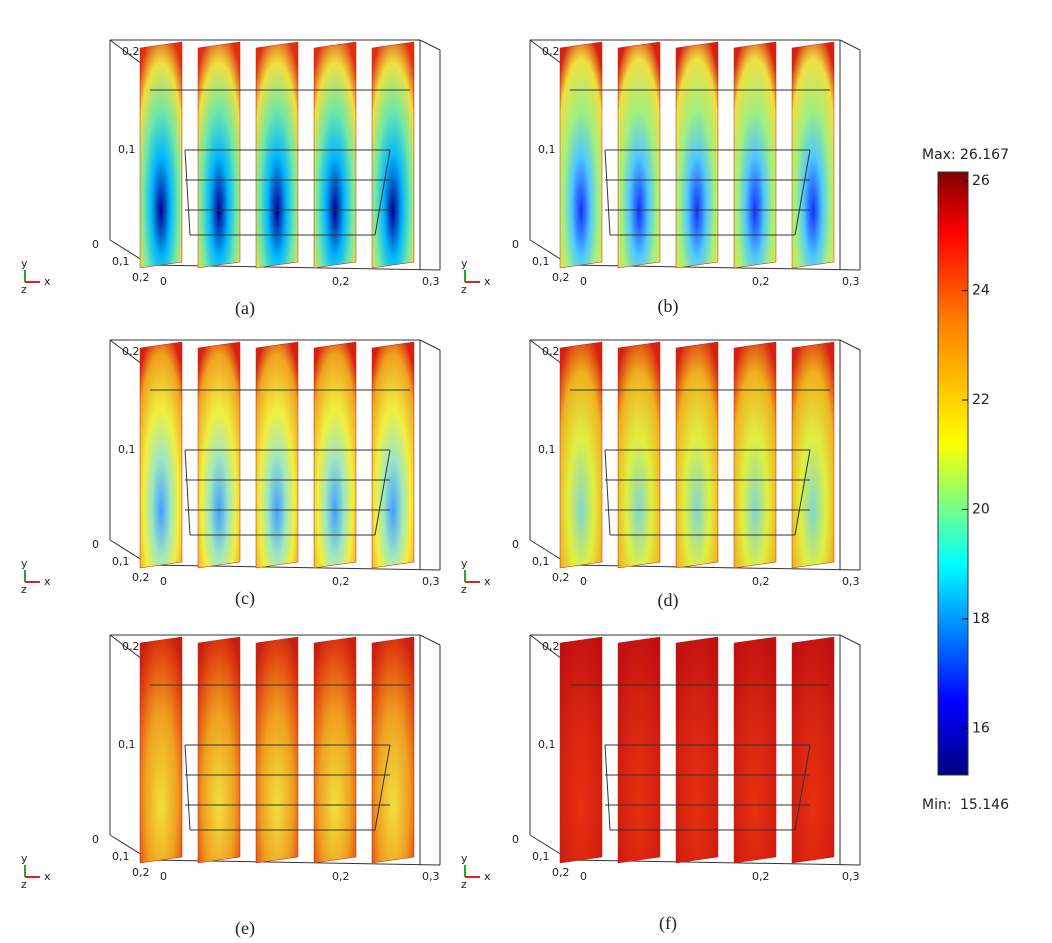  What do you see at coordinates (984, 805) in the screenshot?
I see `colorbar-min: 15.146` at bounding box center [984, 805].